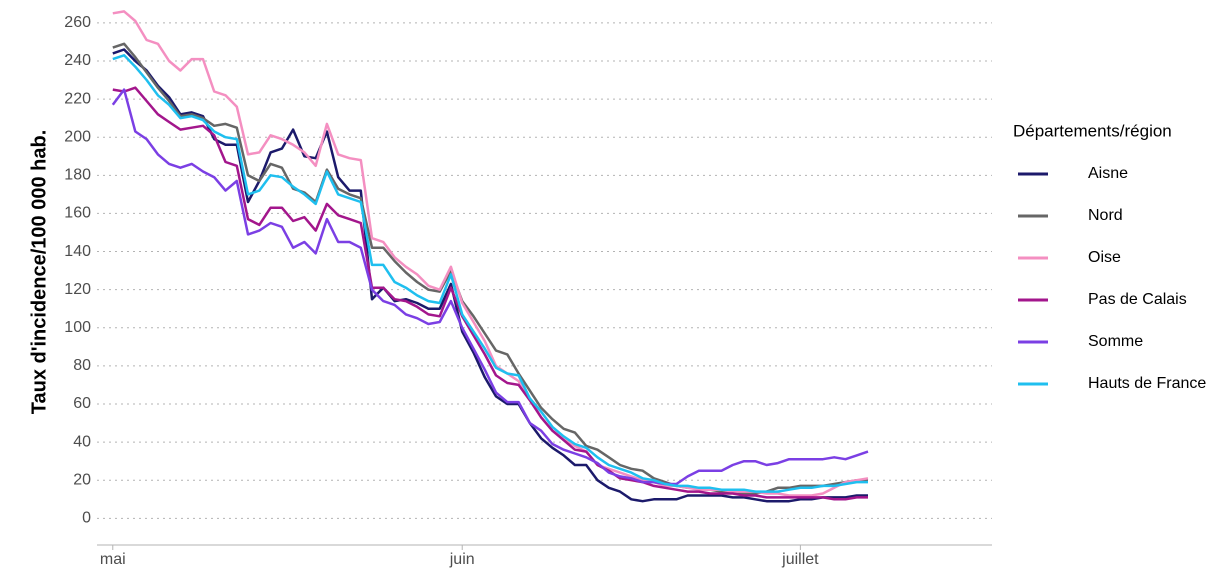 The image size is (1231, 569). I want to click on y-tick-label: 0, so click(86, 518).